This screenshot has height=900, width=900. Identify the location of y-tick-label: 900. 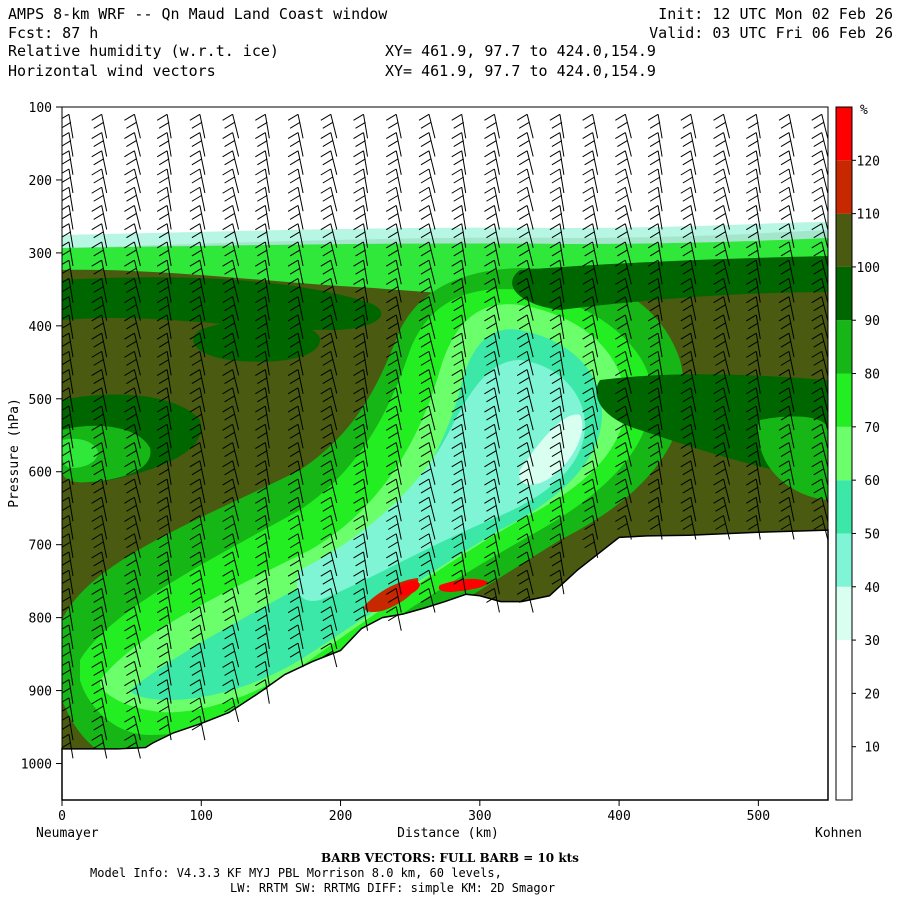
(40, 692).